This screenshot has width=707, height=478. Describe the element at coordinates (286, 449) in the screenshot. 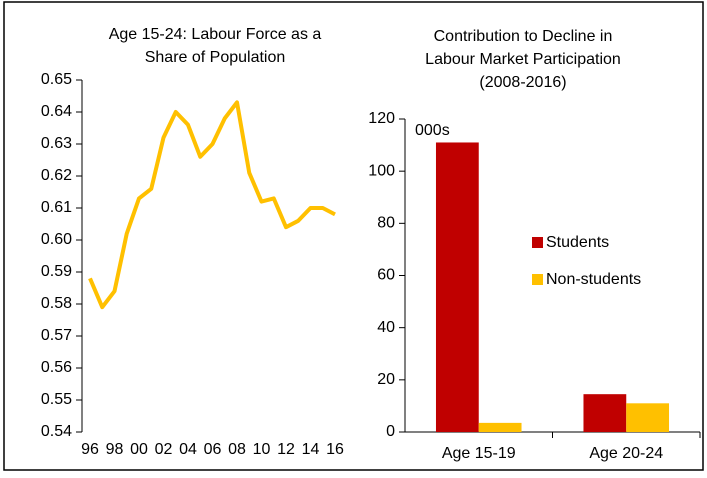

I see `x-tick-label: 12` at that location.